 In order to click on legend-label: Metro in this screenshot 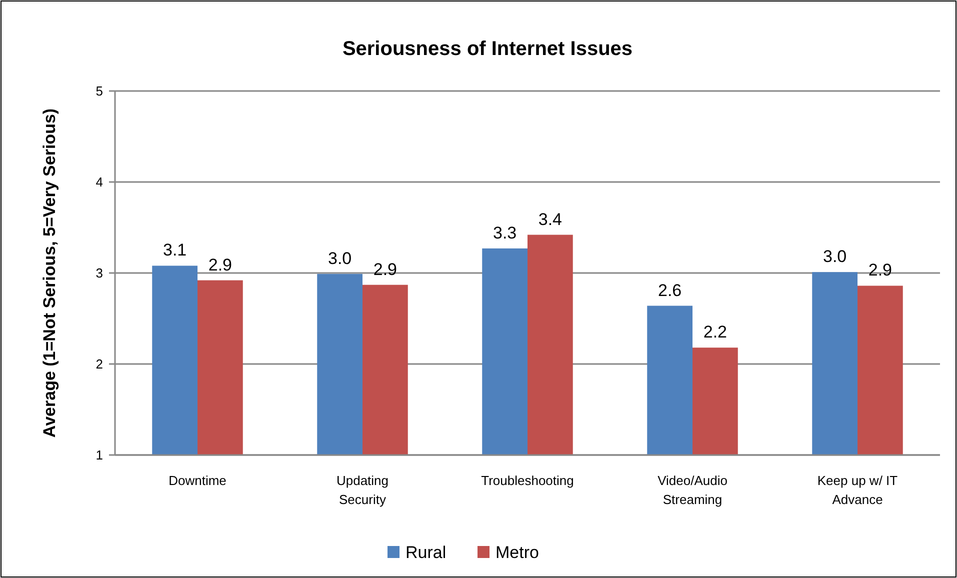, I will do `click(517, 552)`.